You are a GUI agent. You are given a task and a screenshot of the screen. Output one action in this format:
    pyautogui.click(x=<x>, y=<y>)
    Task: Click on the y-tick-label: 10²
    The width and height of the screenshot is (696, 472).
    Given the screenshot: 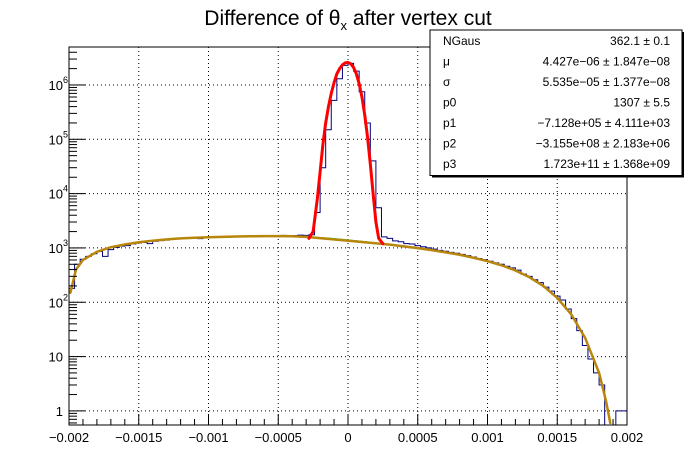 What is the action you would take?
    pyautogui.click(x=58, y=301)
    